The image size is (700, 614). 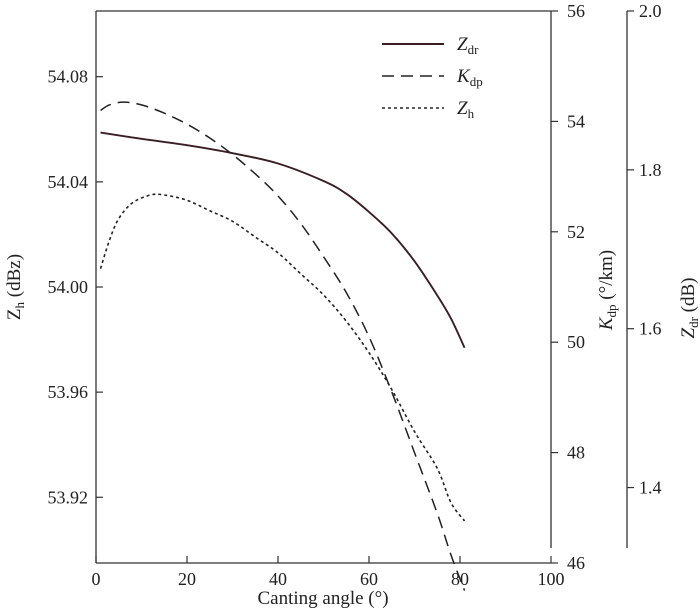 What do you see at coordinates (68, 392) in the screenshot?
I see `y-left-tick-label: 53.96` at bounding box center [68, 392].